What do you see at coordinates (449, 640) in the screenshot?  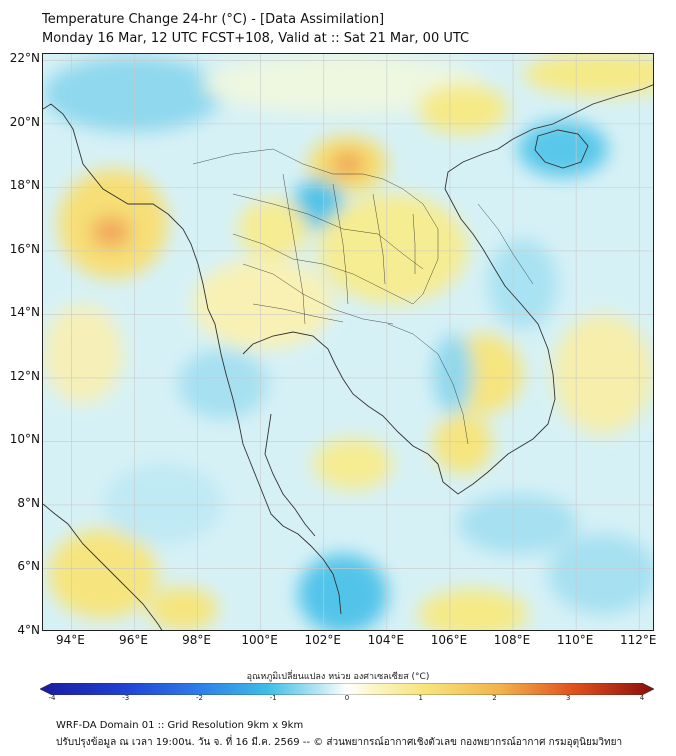 I see `lon-tick-label: 106°E` at bounding box center [449, 640].